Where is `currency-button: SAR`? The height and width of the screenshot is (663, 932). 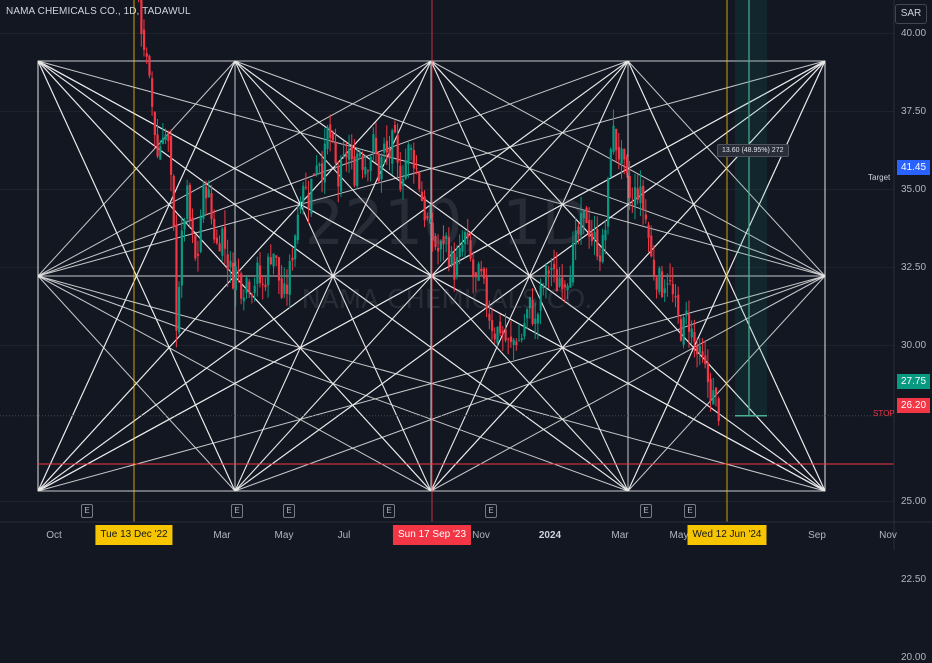 currency-button: SAR is located at coordinates (911, 14).